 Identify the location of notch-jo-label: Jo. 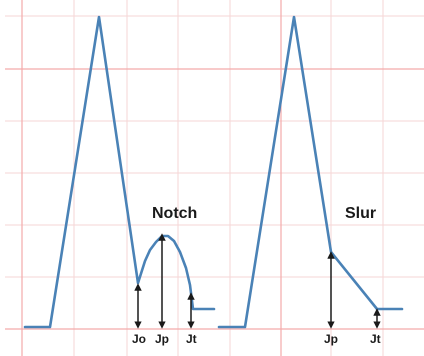
(139, 339).